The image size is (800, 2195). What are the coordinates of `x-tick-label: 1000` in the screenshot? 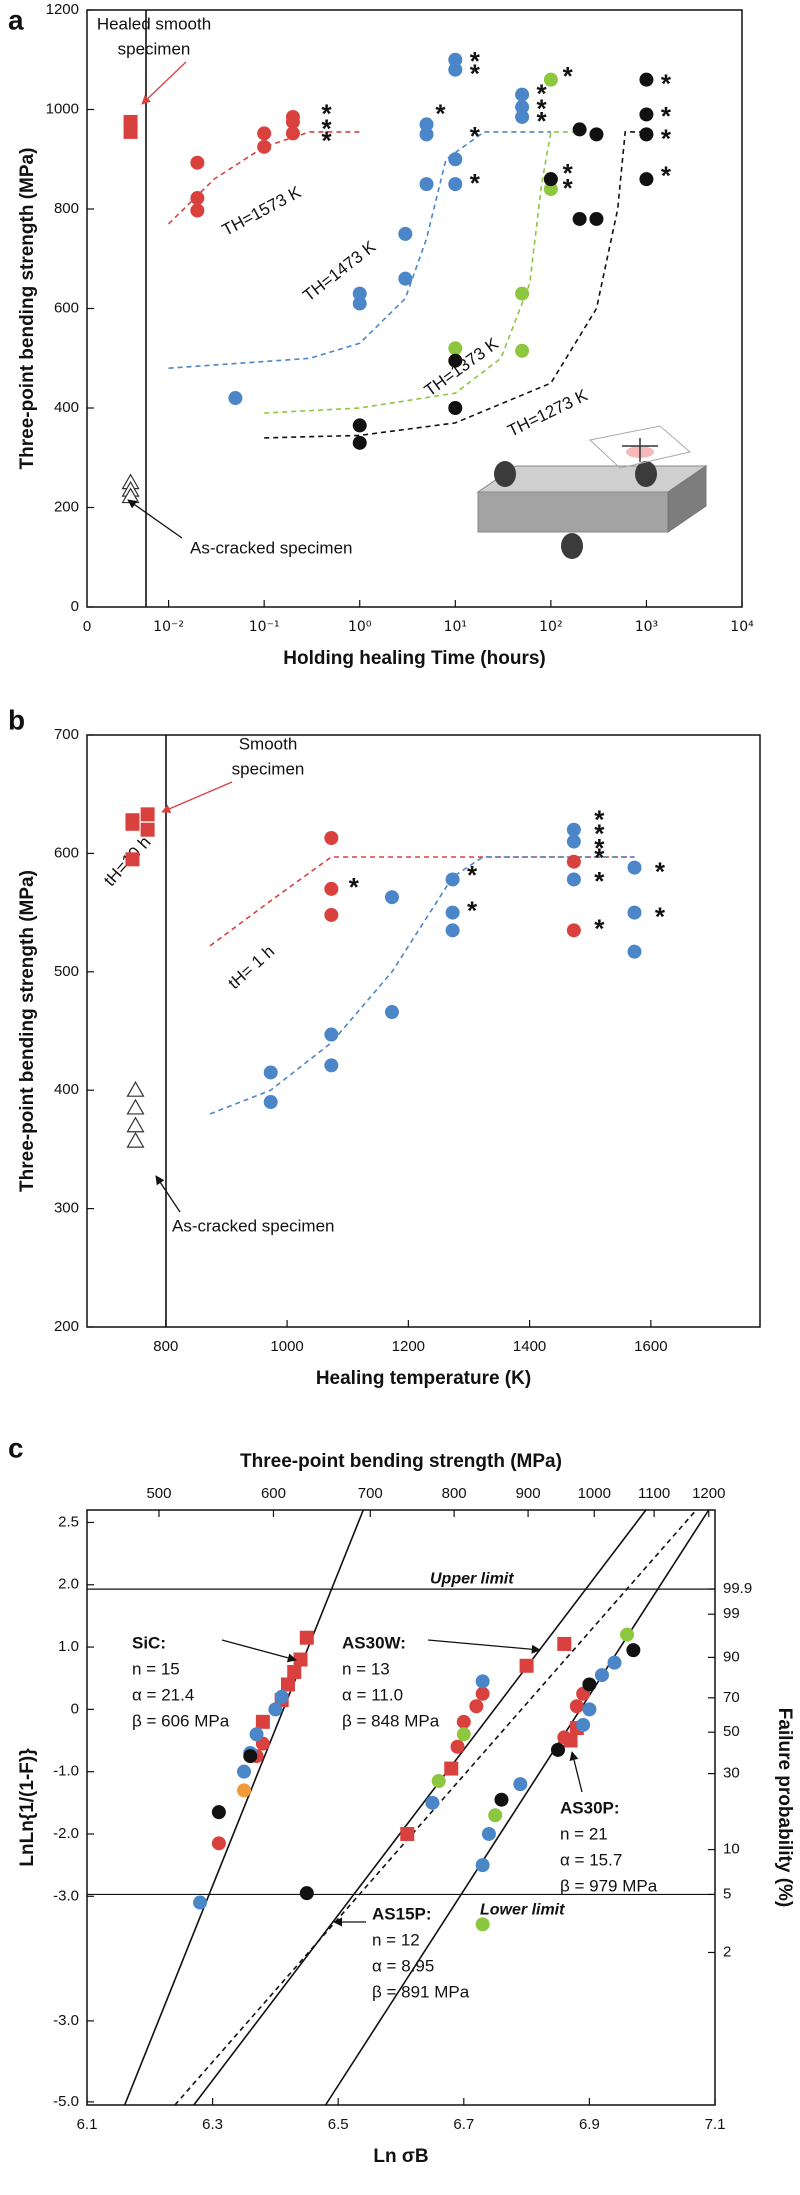 It's located at (286, 1346).